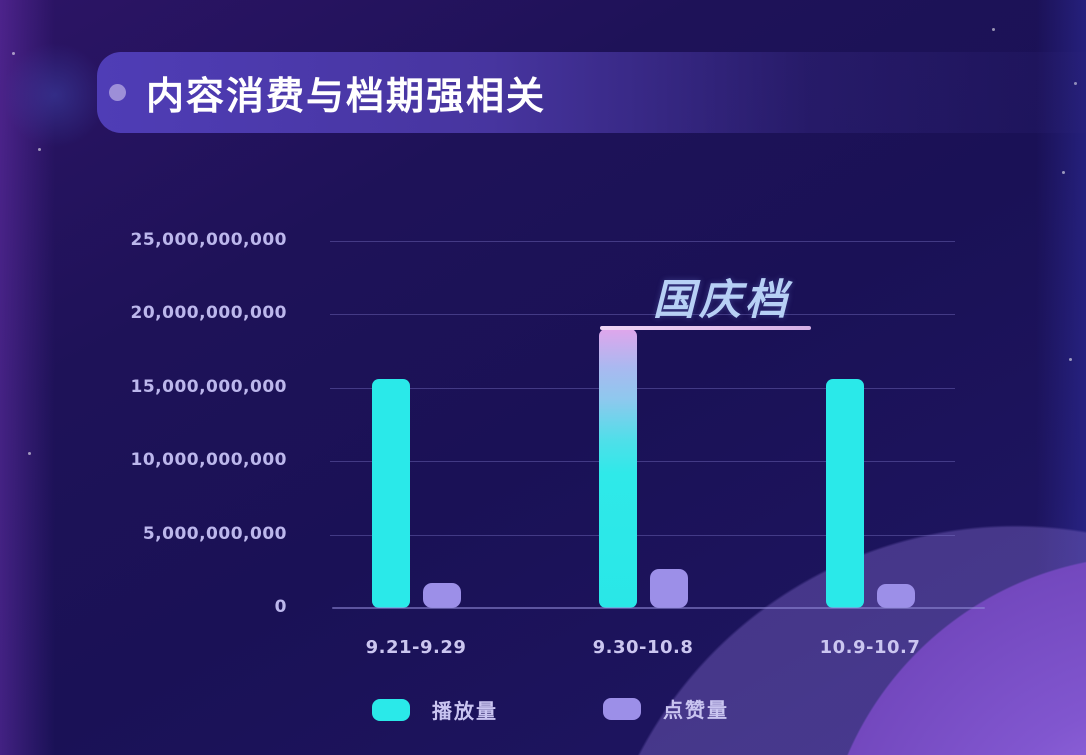 This screenshot has height=755, width=1086. Describe the element at coordinates (208, 460) in the screenshot. I see `y-tick-label: 10,000,000,000` at that location.